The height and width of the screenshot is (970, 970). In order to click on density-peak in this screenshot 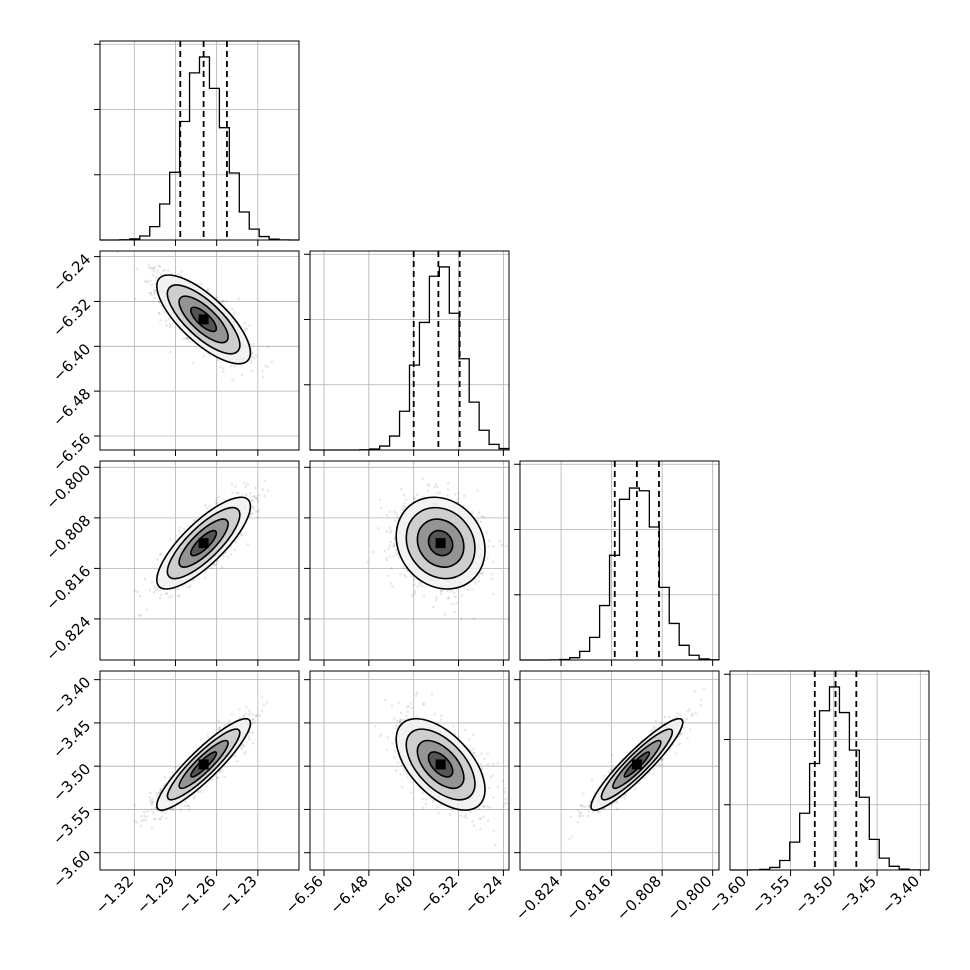, I will do `click(203, 543)`.